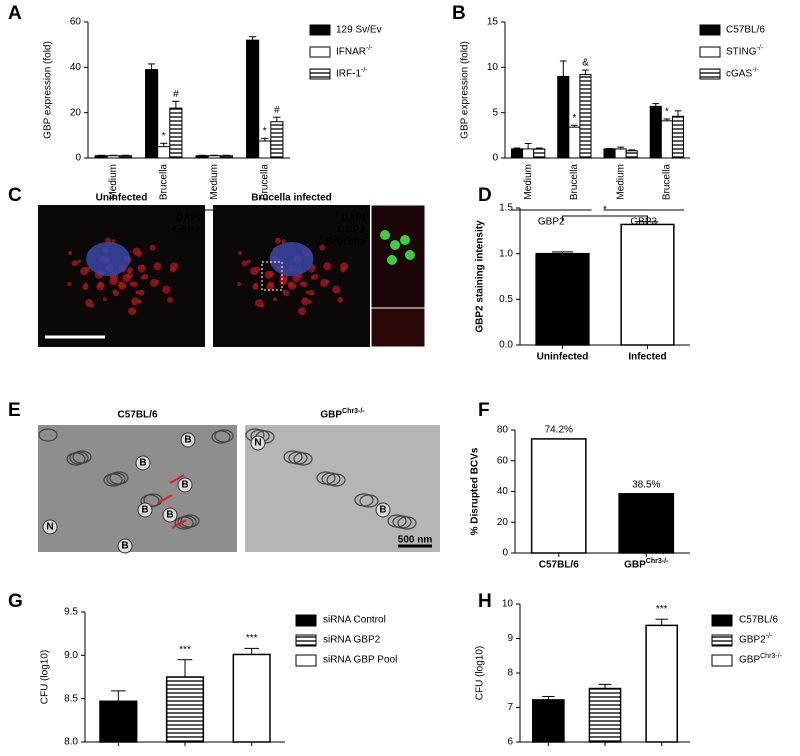 The width and height of the screenshot is (800, 756). What do you see at coordinates (71, 742) in the screenshot?
I see `y-tick-label: 8.0` at bounding box center [71, 742].